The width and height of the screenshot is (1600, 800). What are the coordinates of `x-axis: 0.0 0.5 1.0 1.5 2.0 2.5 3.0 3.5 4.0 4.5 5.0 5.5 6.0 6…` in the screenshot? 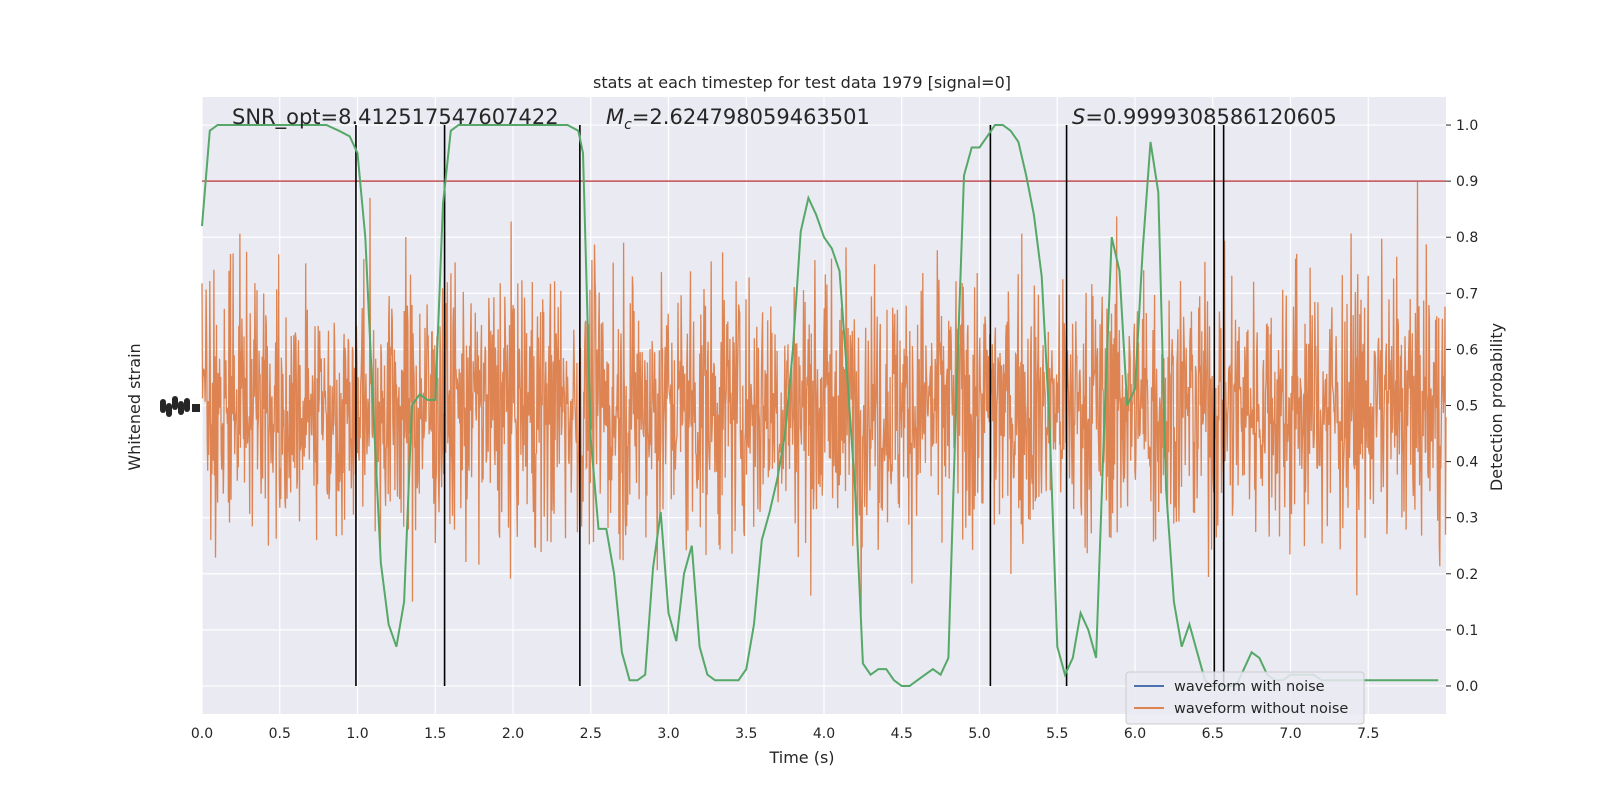 It's located at (785, 734).